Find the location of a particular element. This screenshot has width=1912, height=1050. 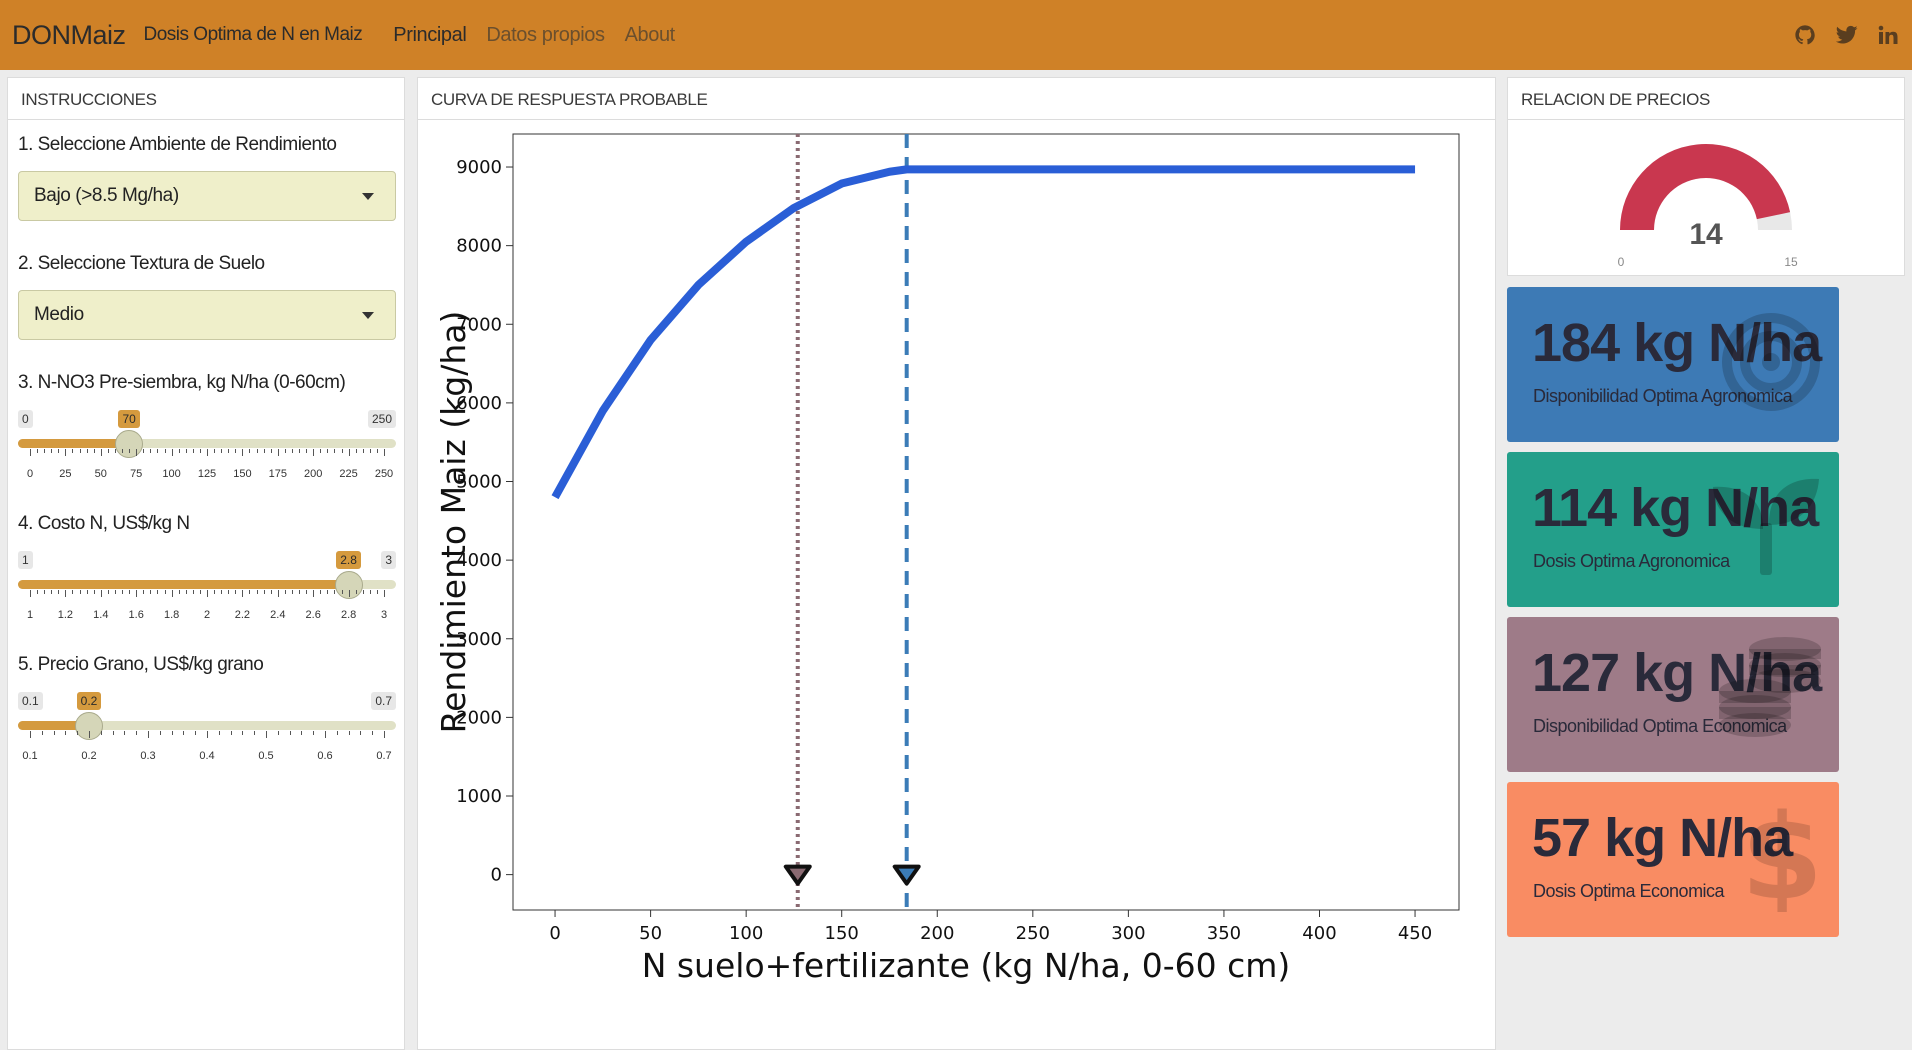

yield-environment-select: Bajo (>8.5 Mg/ha) is located at coordinates (207, 196).